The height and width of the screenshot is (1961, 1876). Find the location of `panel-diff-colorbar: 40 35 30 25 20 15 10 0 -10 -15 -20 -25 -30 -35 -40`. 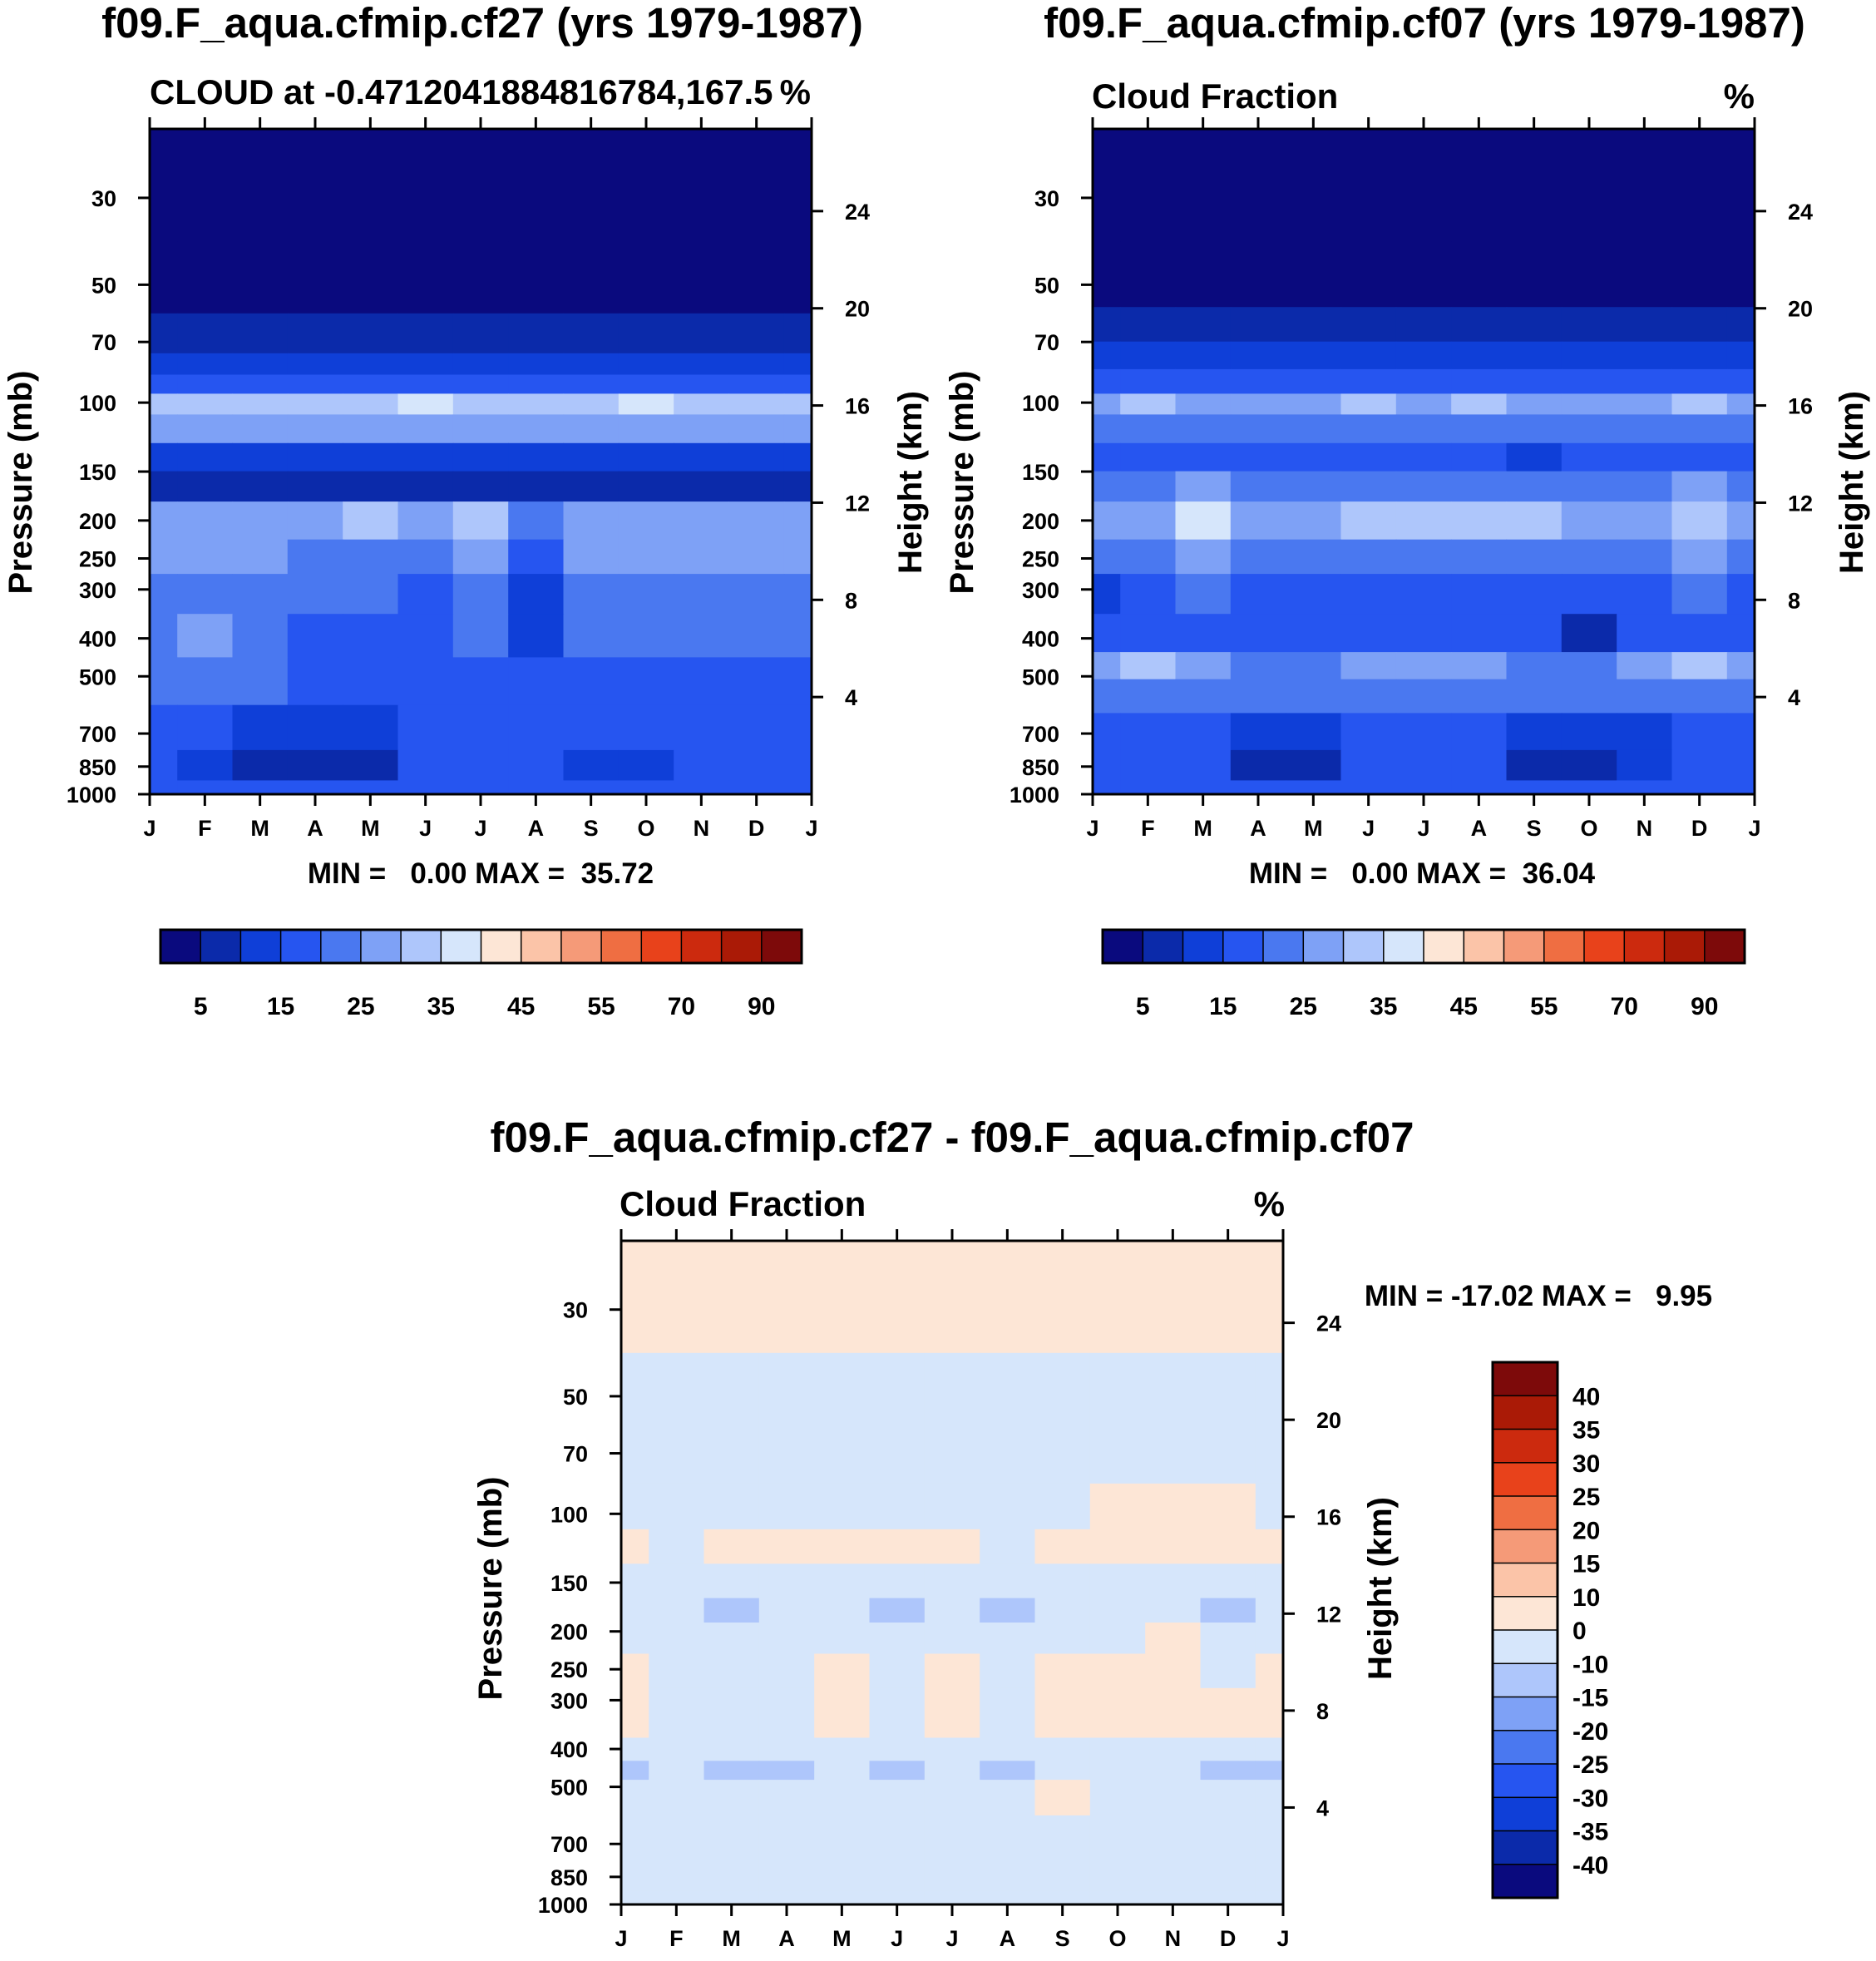

panel-diff-colorbar: 40 35 30 25 20 15 10 0 -10 -15 -20 -25 -30 -35 -40 is located at coordinates (1549, 1630).